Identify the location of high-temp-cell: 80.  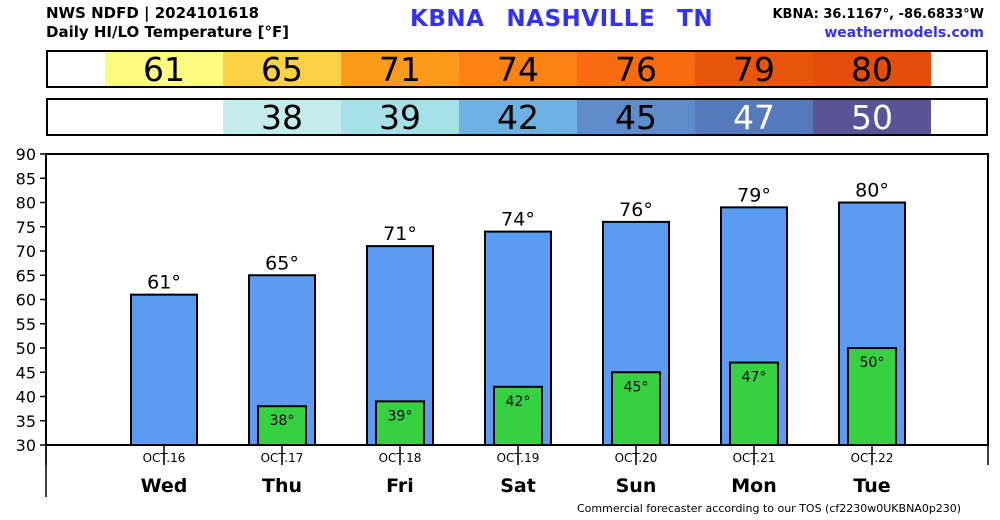
(872, 69).